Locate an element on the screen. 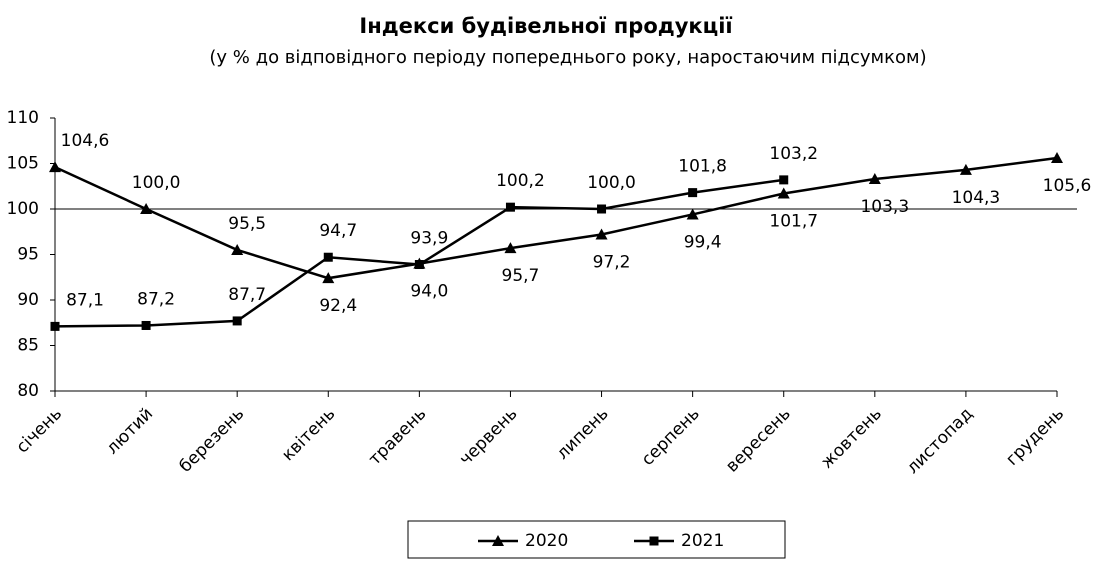 This screenshot has width=1093, height=571. chart-title: Індекси будівельної продукції is located at coordinates (545, 26).